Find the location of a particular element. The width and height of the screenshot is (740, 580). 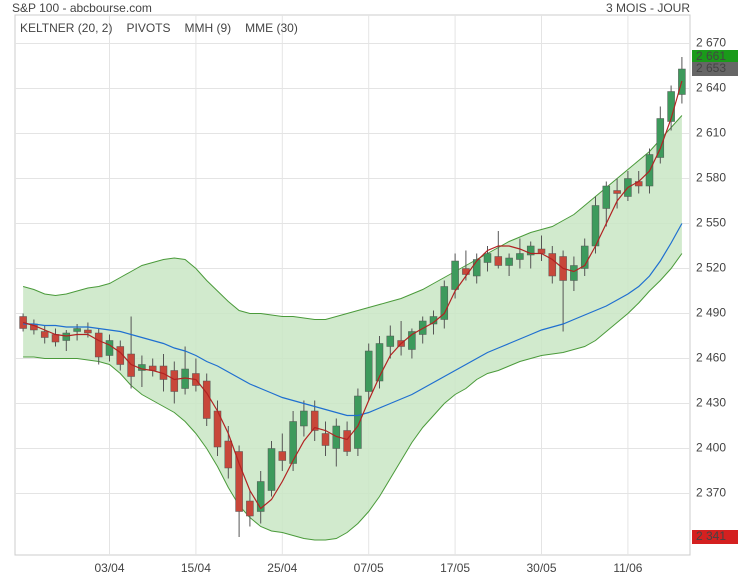

legend-entry: MMH (9) is located at coordinates (208, 28).